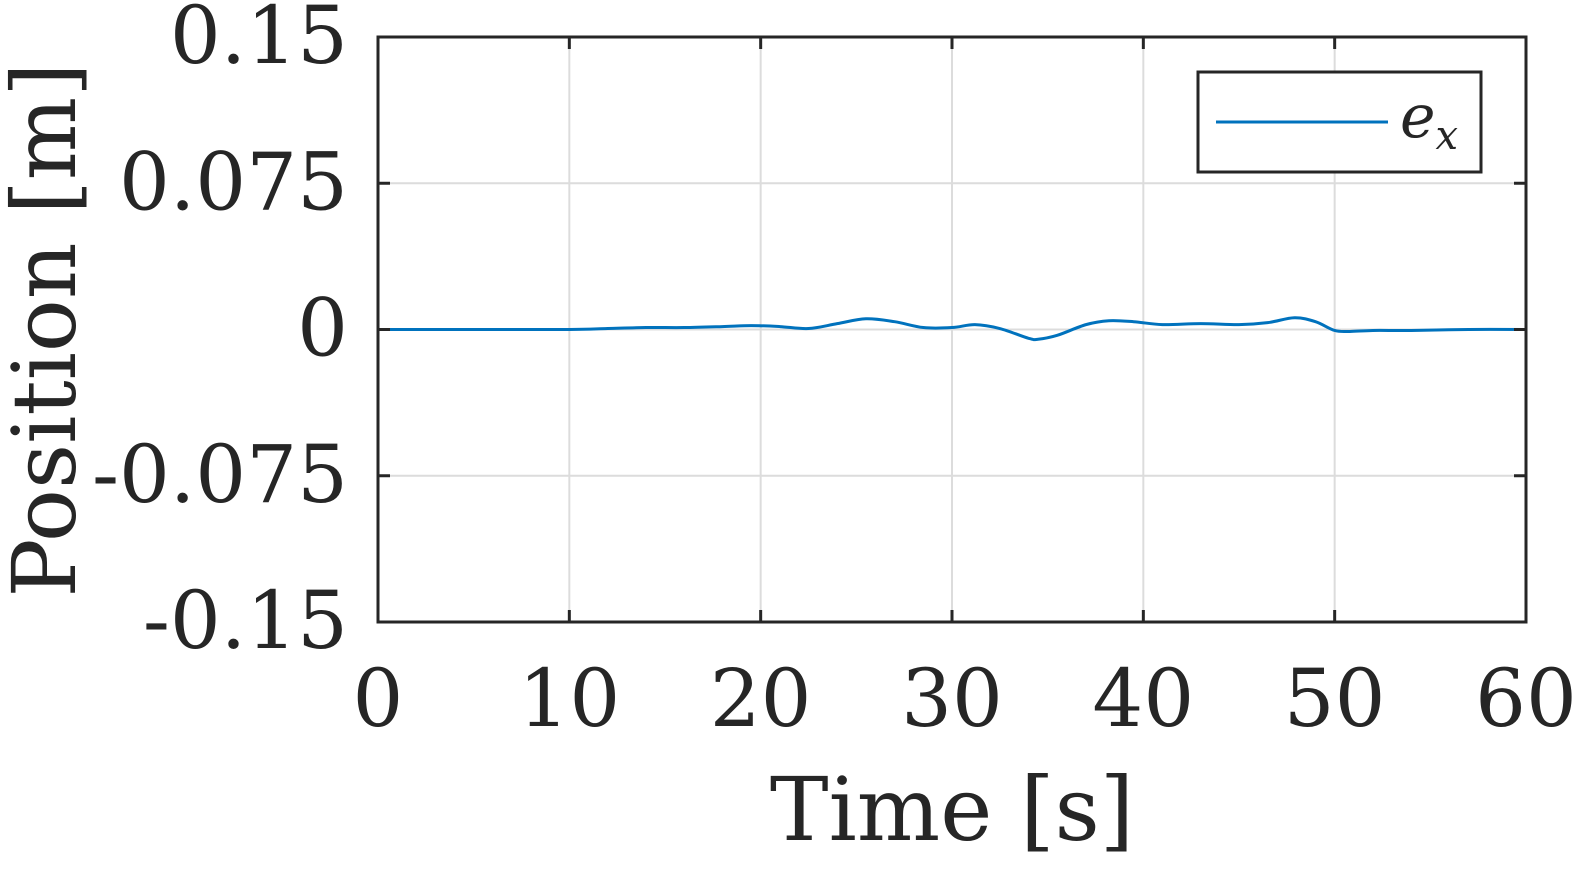 The width and height of the screenshot is (1578, 876). Describe the element at coordinates (952, 698) in the screenshot. I see `x-tick-label: 30` at that location.